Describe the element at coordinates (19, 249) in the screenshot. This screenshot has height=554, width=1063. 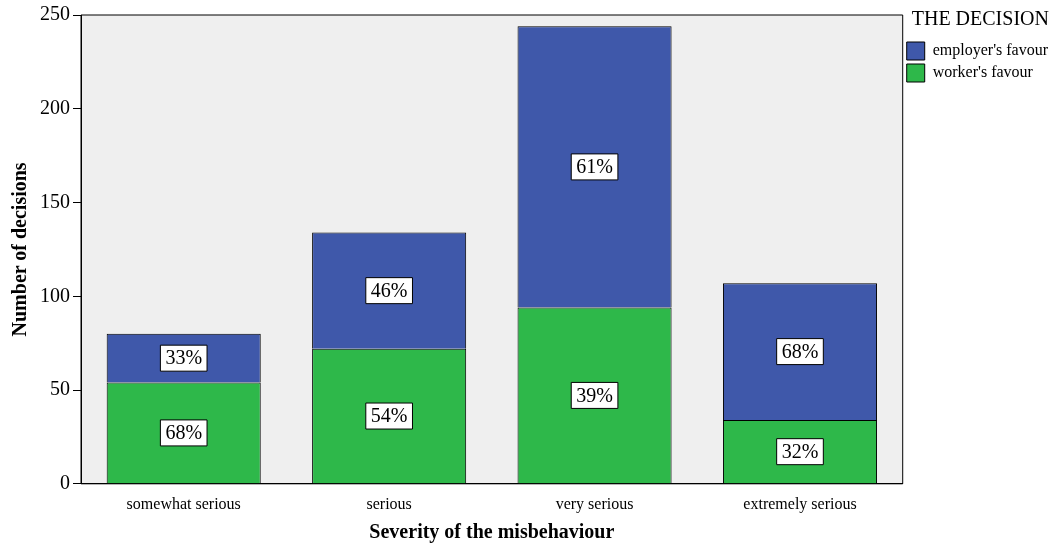
I see `y-axis-title: Number of decisions` at that location.